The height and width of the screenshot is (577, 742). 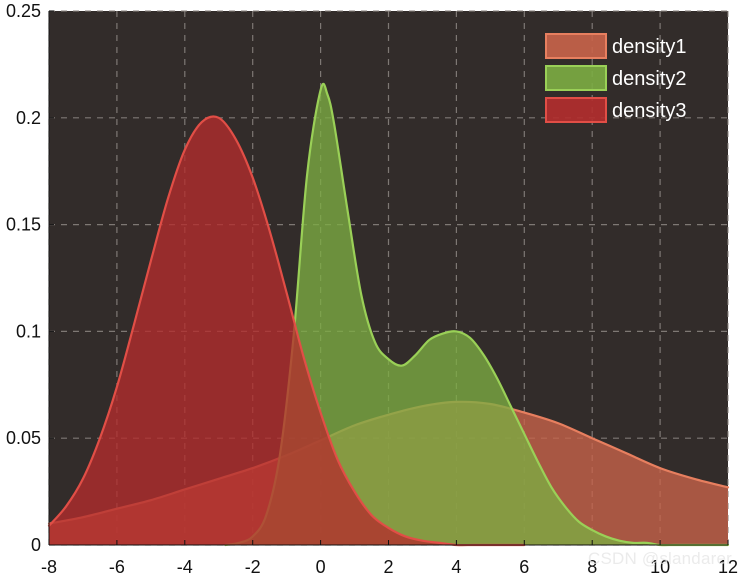 What do you see at coordinates (576, 46) in the screenshot?
I see `density1-legend-swatch` at bounding box center [576, 46].